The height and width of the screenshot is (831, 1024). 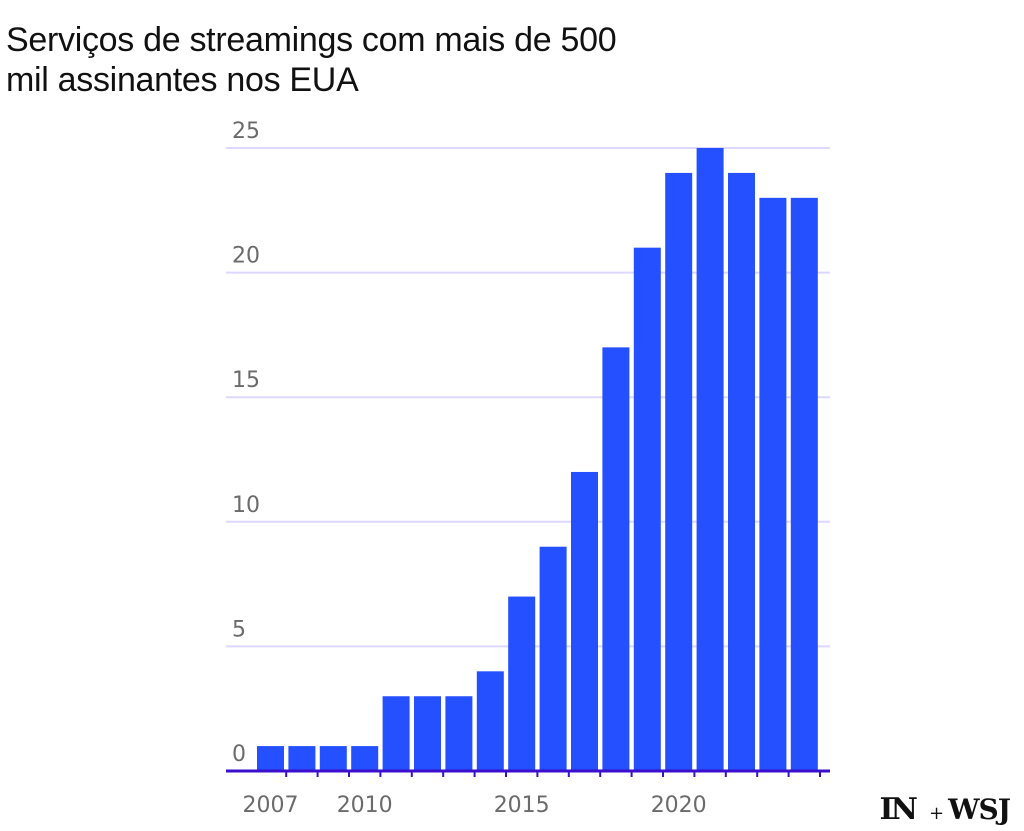 What do you see at coordinates (246, 380) in the screenshot?
I see `y-tick-label: 15` at bounding box center [246, 380].